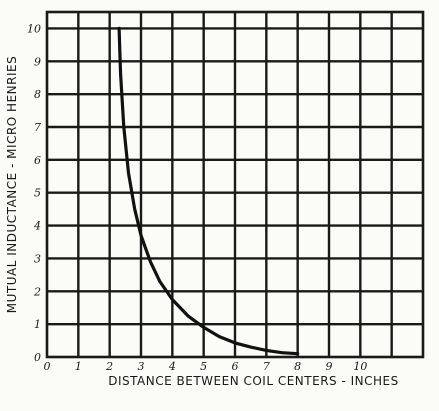  What do you see at coordinates (266, 366) in the screenshot?
I see `x-tick-label: 7` at bounding box center [266, 366].